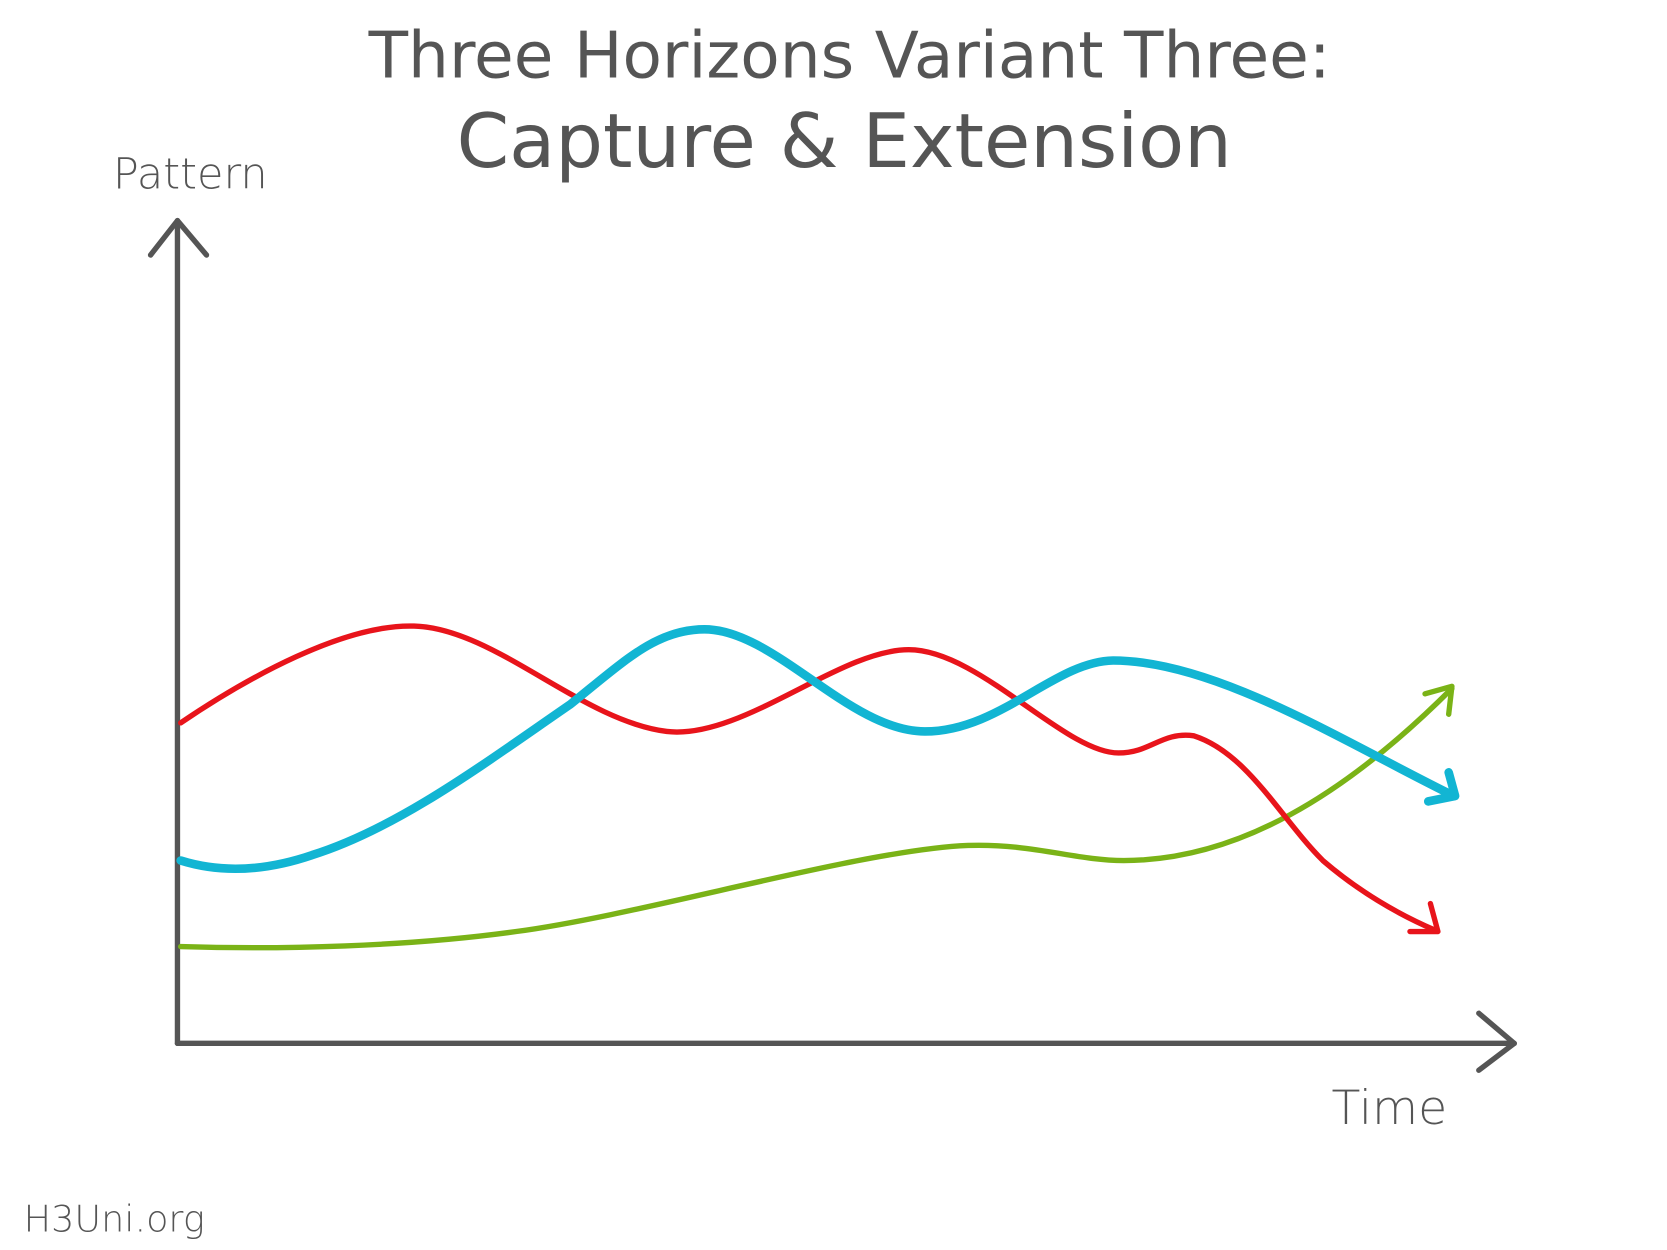 The image size is (1667, 1250). Describe the element at coordinates (114, 1219) in the screenshot. I see `footer-source: H3Uni.org` at that location.